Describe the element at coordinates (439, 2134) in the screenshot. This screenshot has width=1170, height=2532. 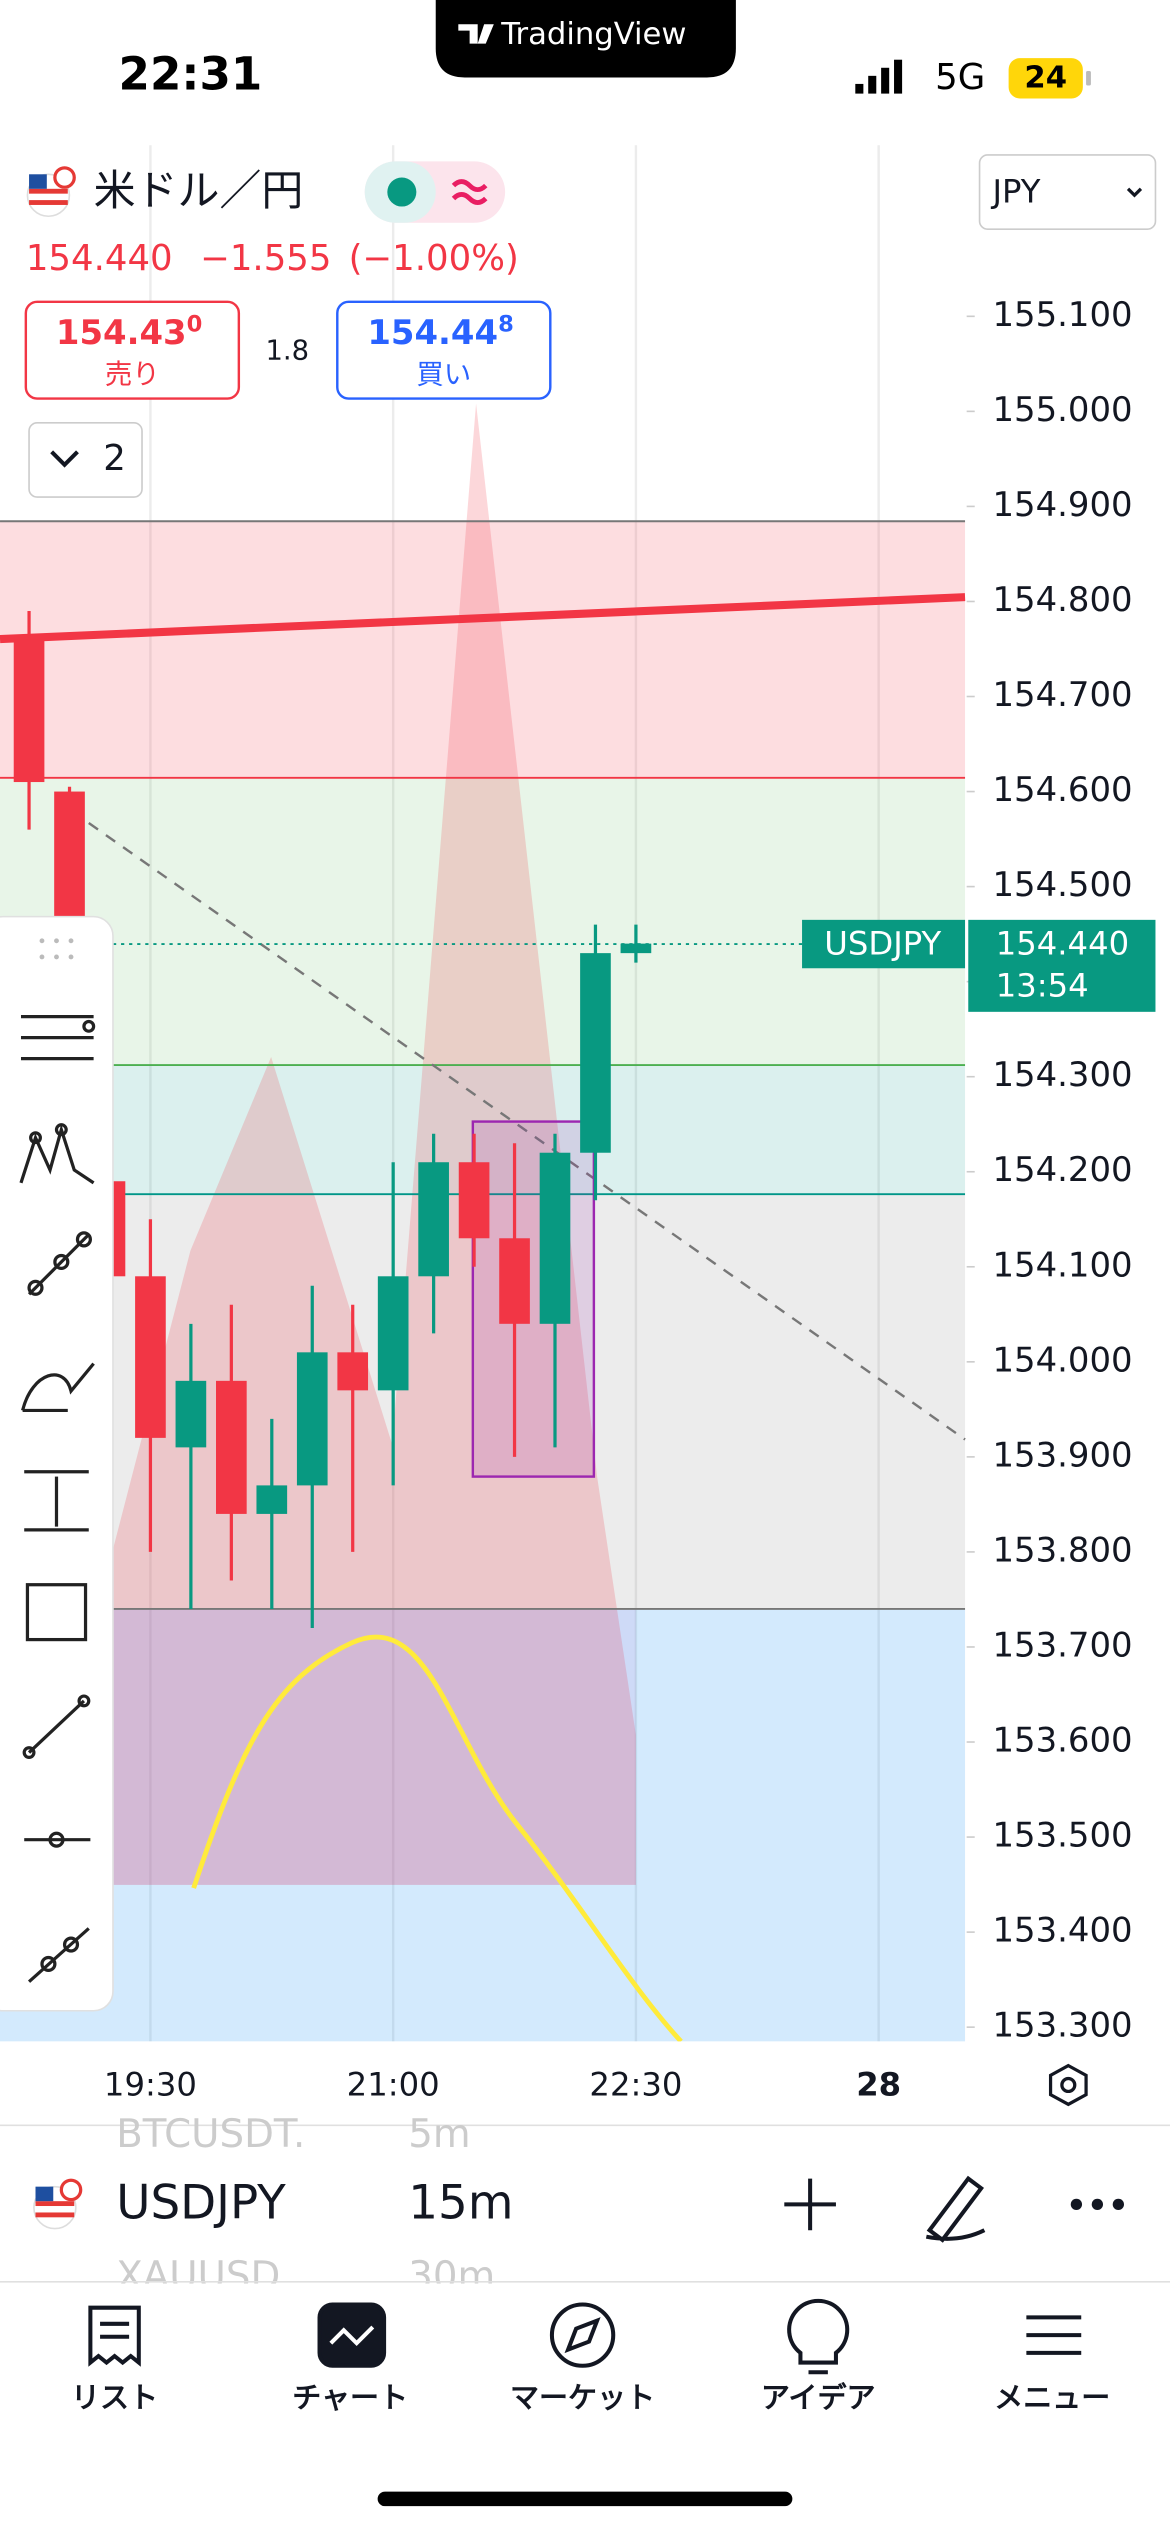
I see `prev-interval: 5m` at that location.